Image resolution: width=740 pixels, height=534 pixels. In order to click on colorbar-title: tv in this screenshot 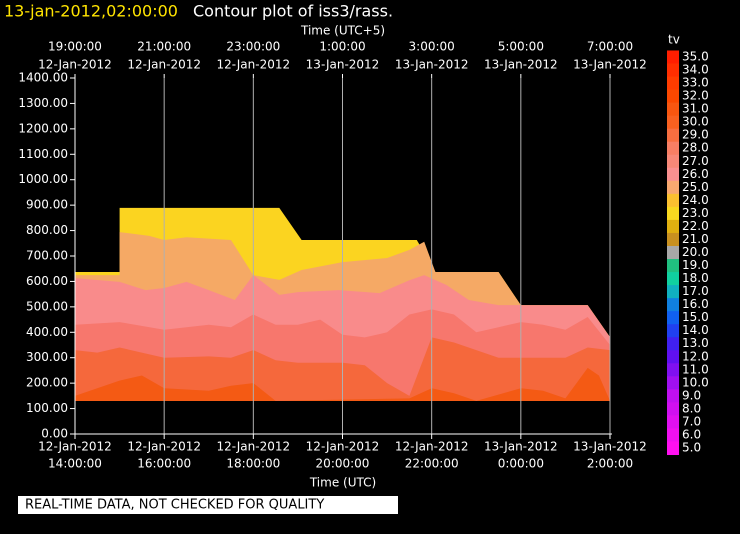, I will do `click(674, 40)`.